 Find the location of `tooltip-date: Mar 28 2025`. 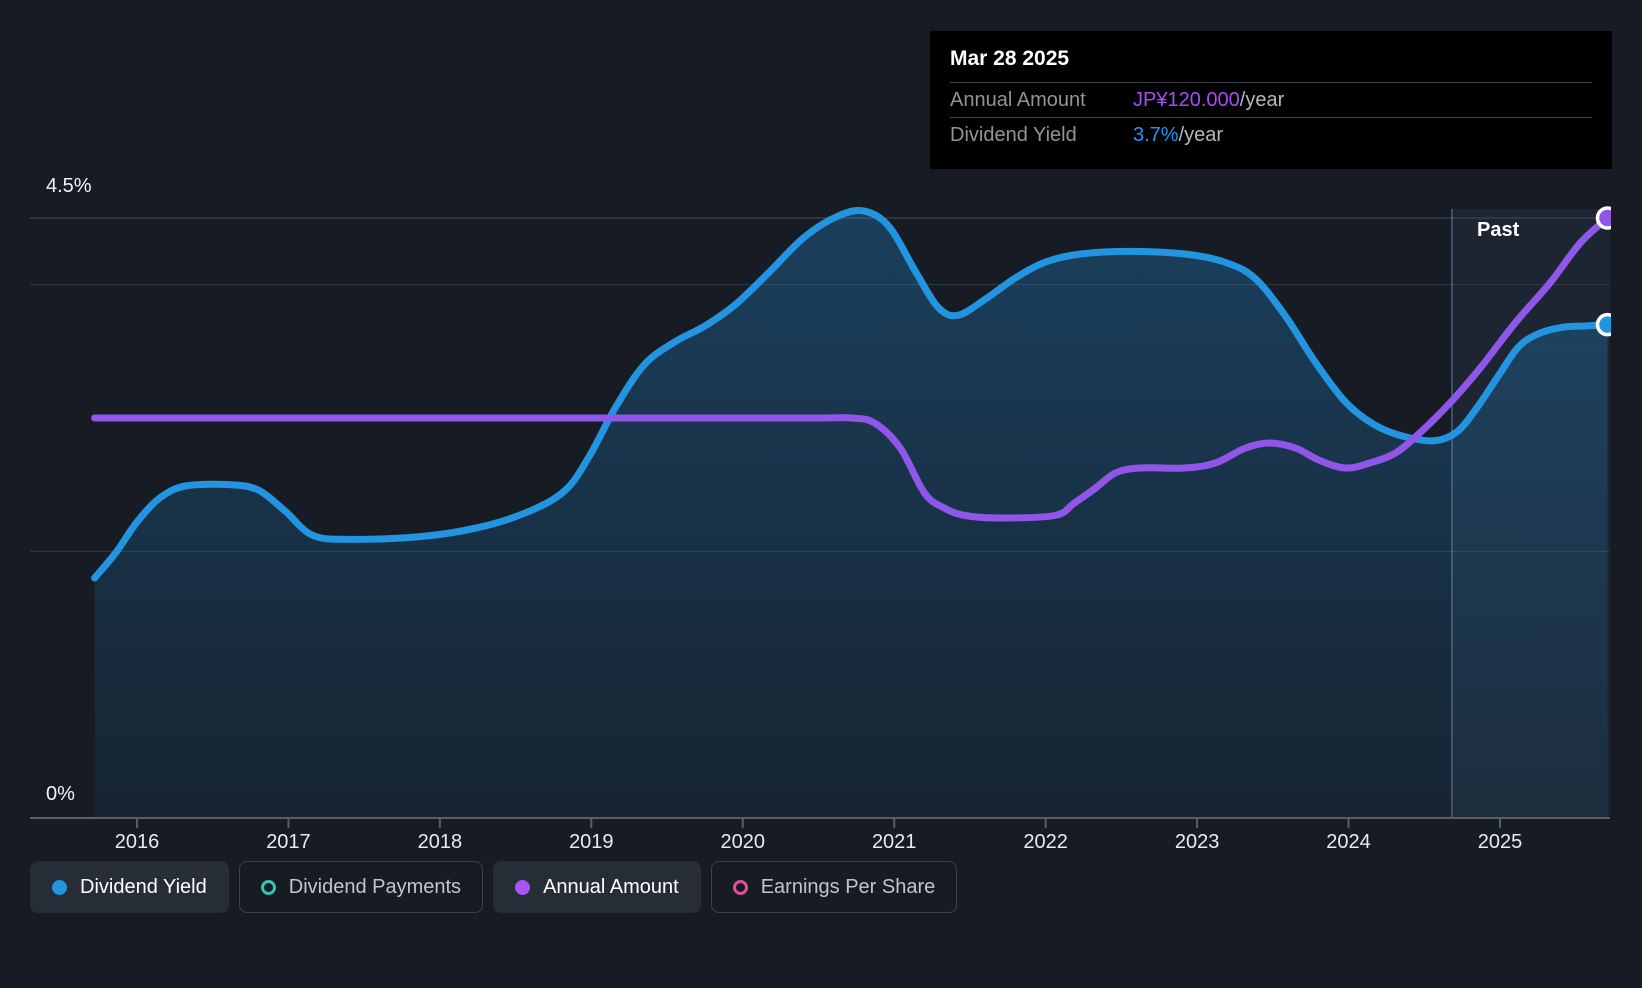

tooltip-date: Mar 28 2025 is located at coordinates (1010, 58).